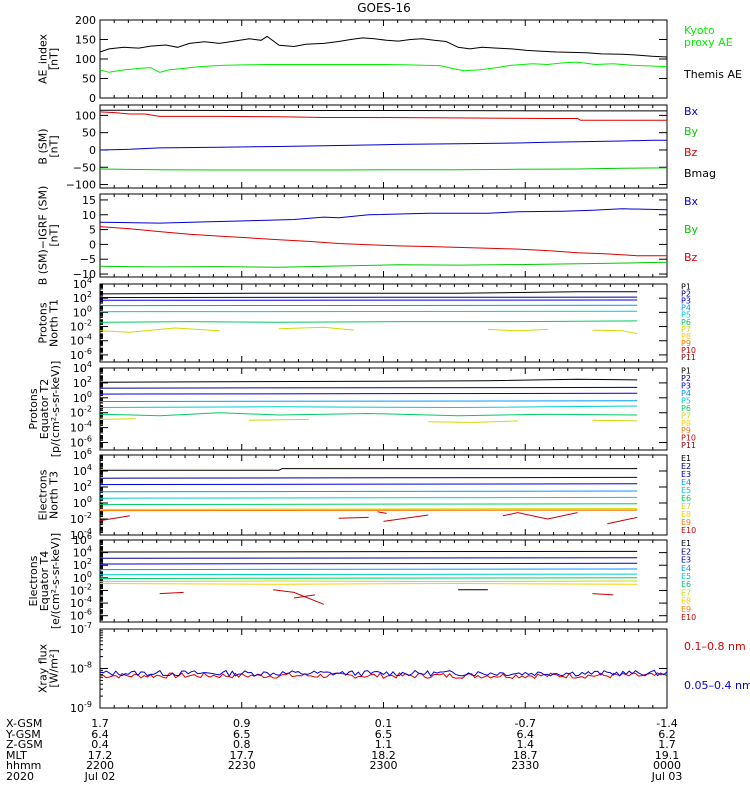 The height and width of the screenshot is (800, 750). I want to click on y-tick-label-exponent: 6, so click(89, 536).